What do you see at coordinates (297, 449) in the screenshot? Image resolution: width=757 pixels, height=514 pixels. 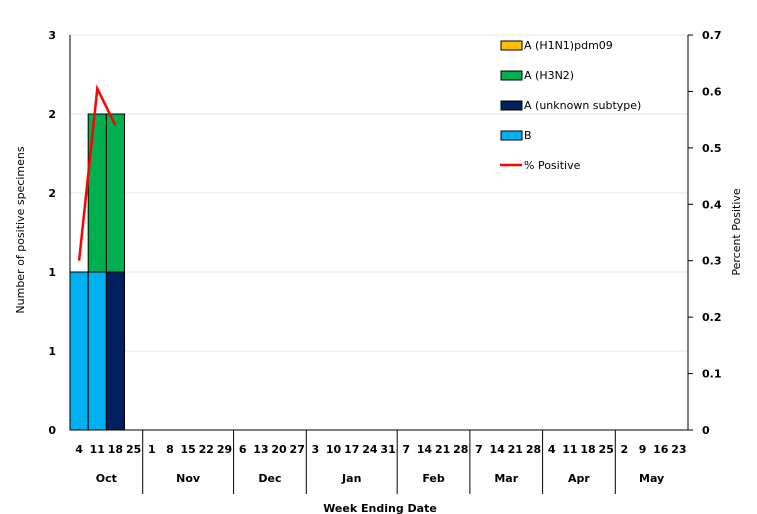 I see `x-date-label: 27` at bounding box center [297, 449].